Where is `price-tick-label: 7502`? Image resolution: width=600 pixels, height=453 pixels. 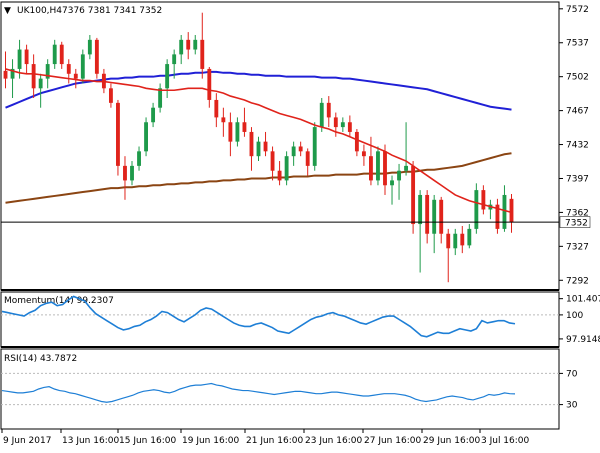
price-tick-label: 7502 is located at coordinates (577, 78).